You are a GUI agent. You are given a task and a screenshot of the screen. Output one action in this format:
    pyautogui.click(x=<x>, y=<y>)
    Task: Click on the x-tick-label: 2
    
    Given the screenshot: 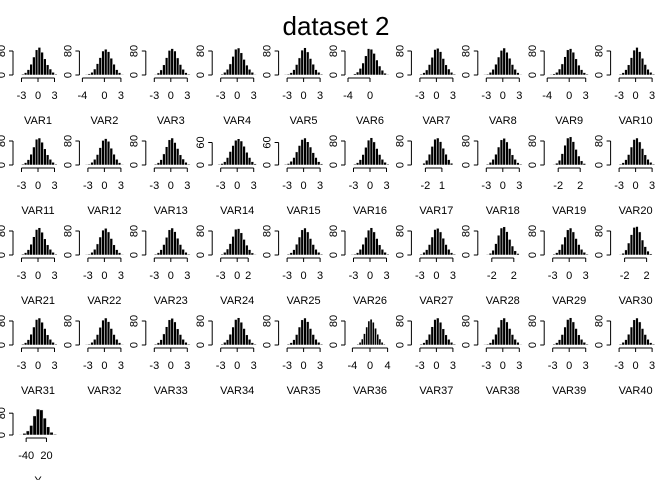 What is the action you would take?
    pyautogui.click(x=514, y=276)
    